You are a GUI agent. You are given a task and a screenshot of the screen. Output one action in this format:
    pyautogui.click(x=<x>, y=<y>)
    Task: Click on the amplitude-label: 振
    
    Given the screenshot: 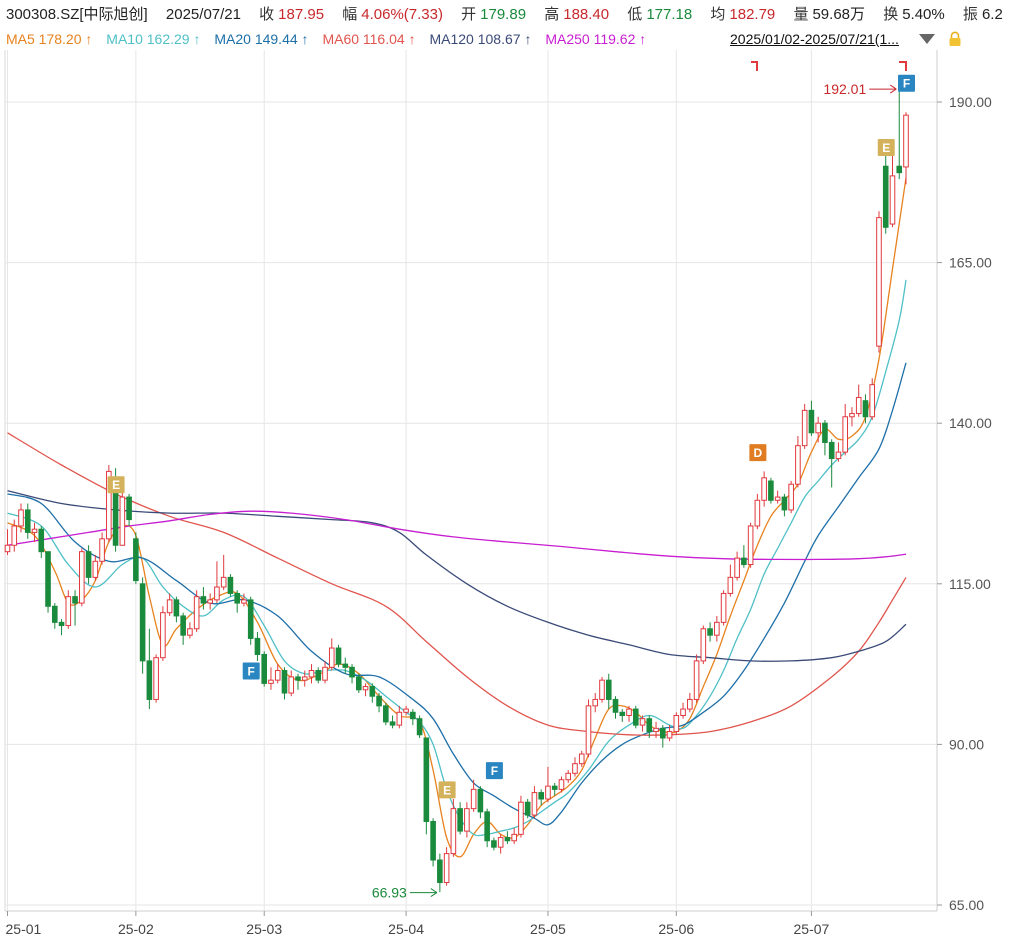 What is the action you would take?
    pyautogui.click(x=970, y=14)
    